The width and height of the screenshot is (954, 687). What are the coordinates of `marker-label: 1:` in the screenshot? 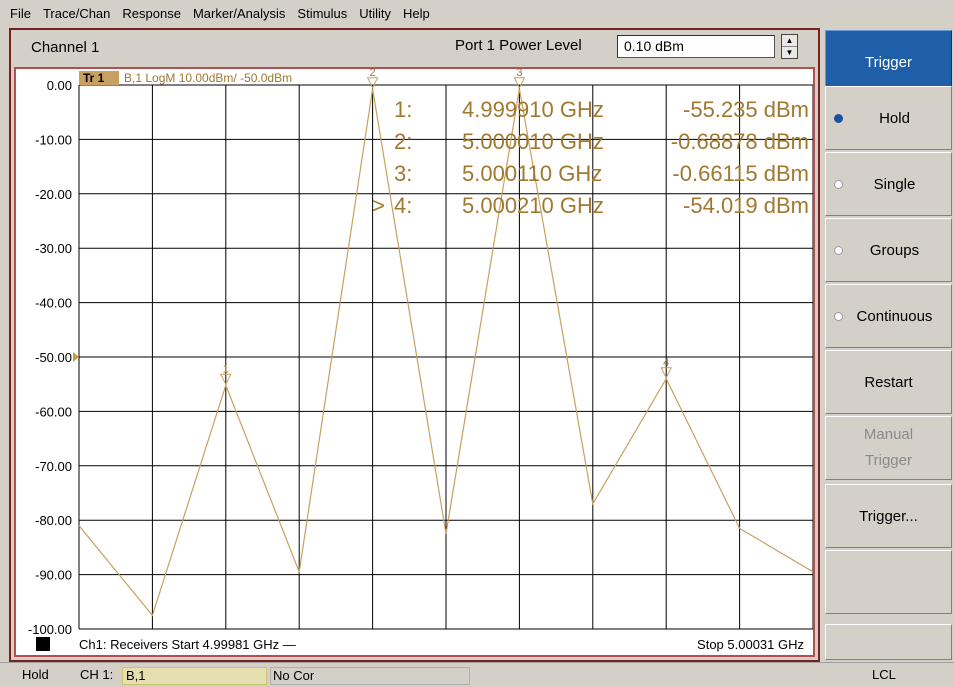 It's located at (403, 109).